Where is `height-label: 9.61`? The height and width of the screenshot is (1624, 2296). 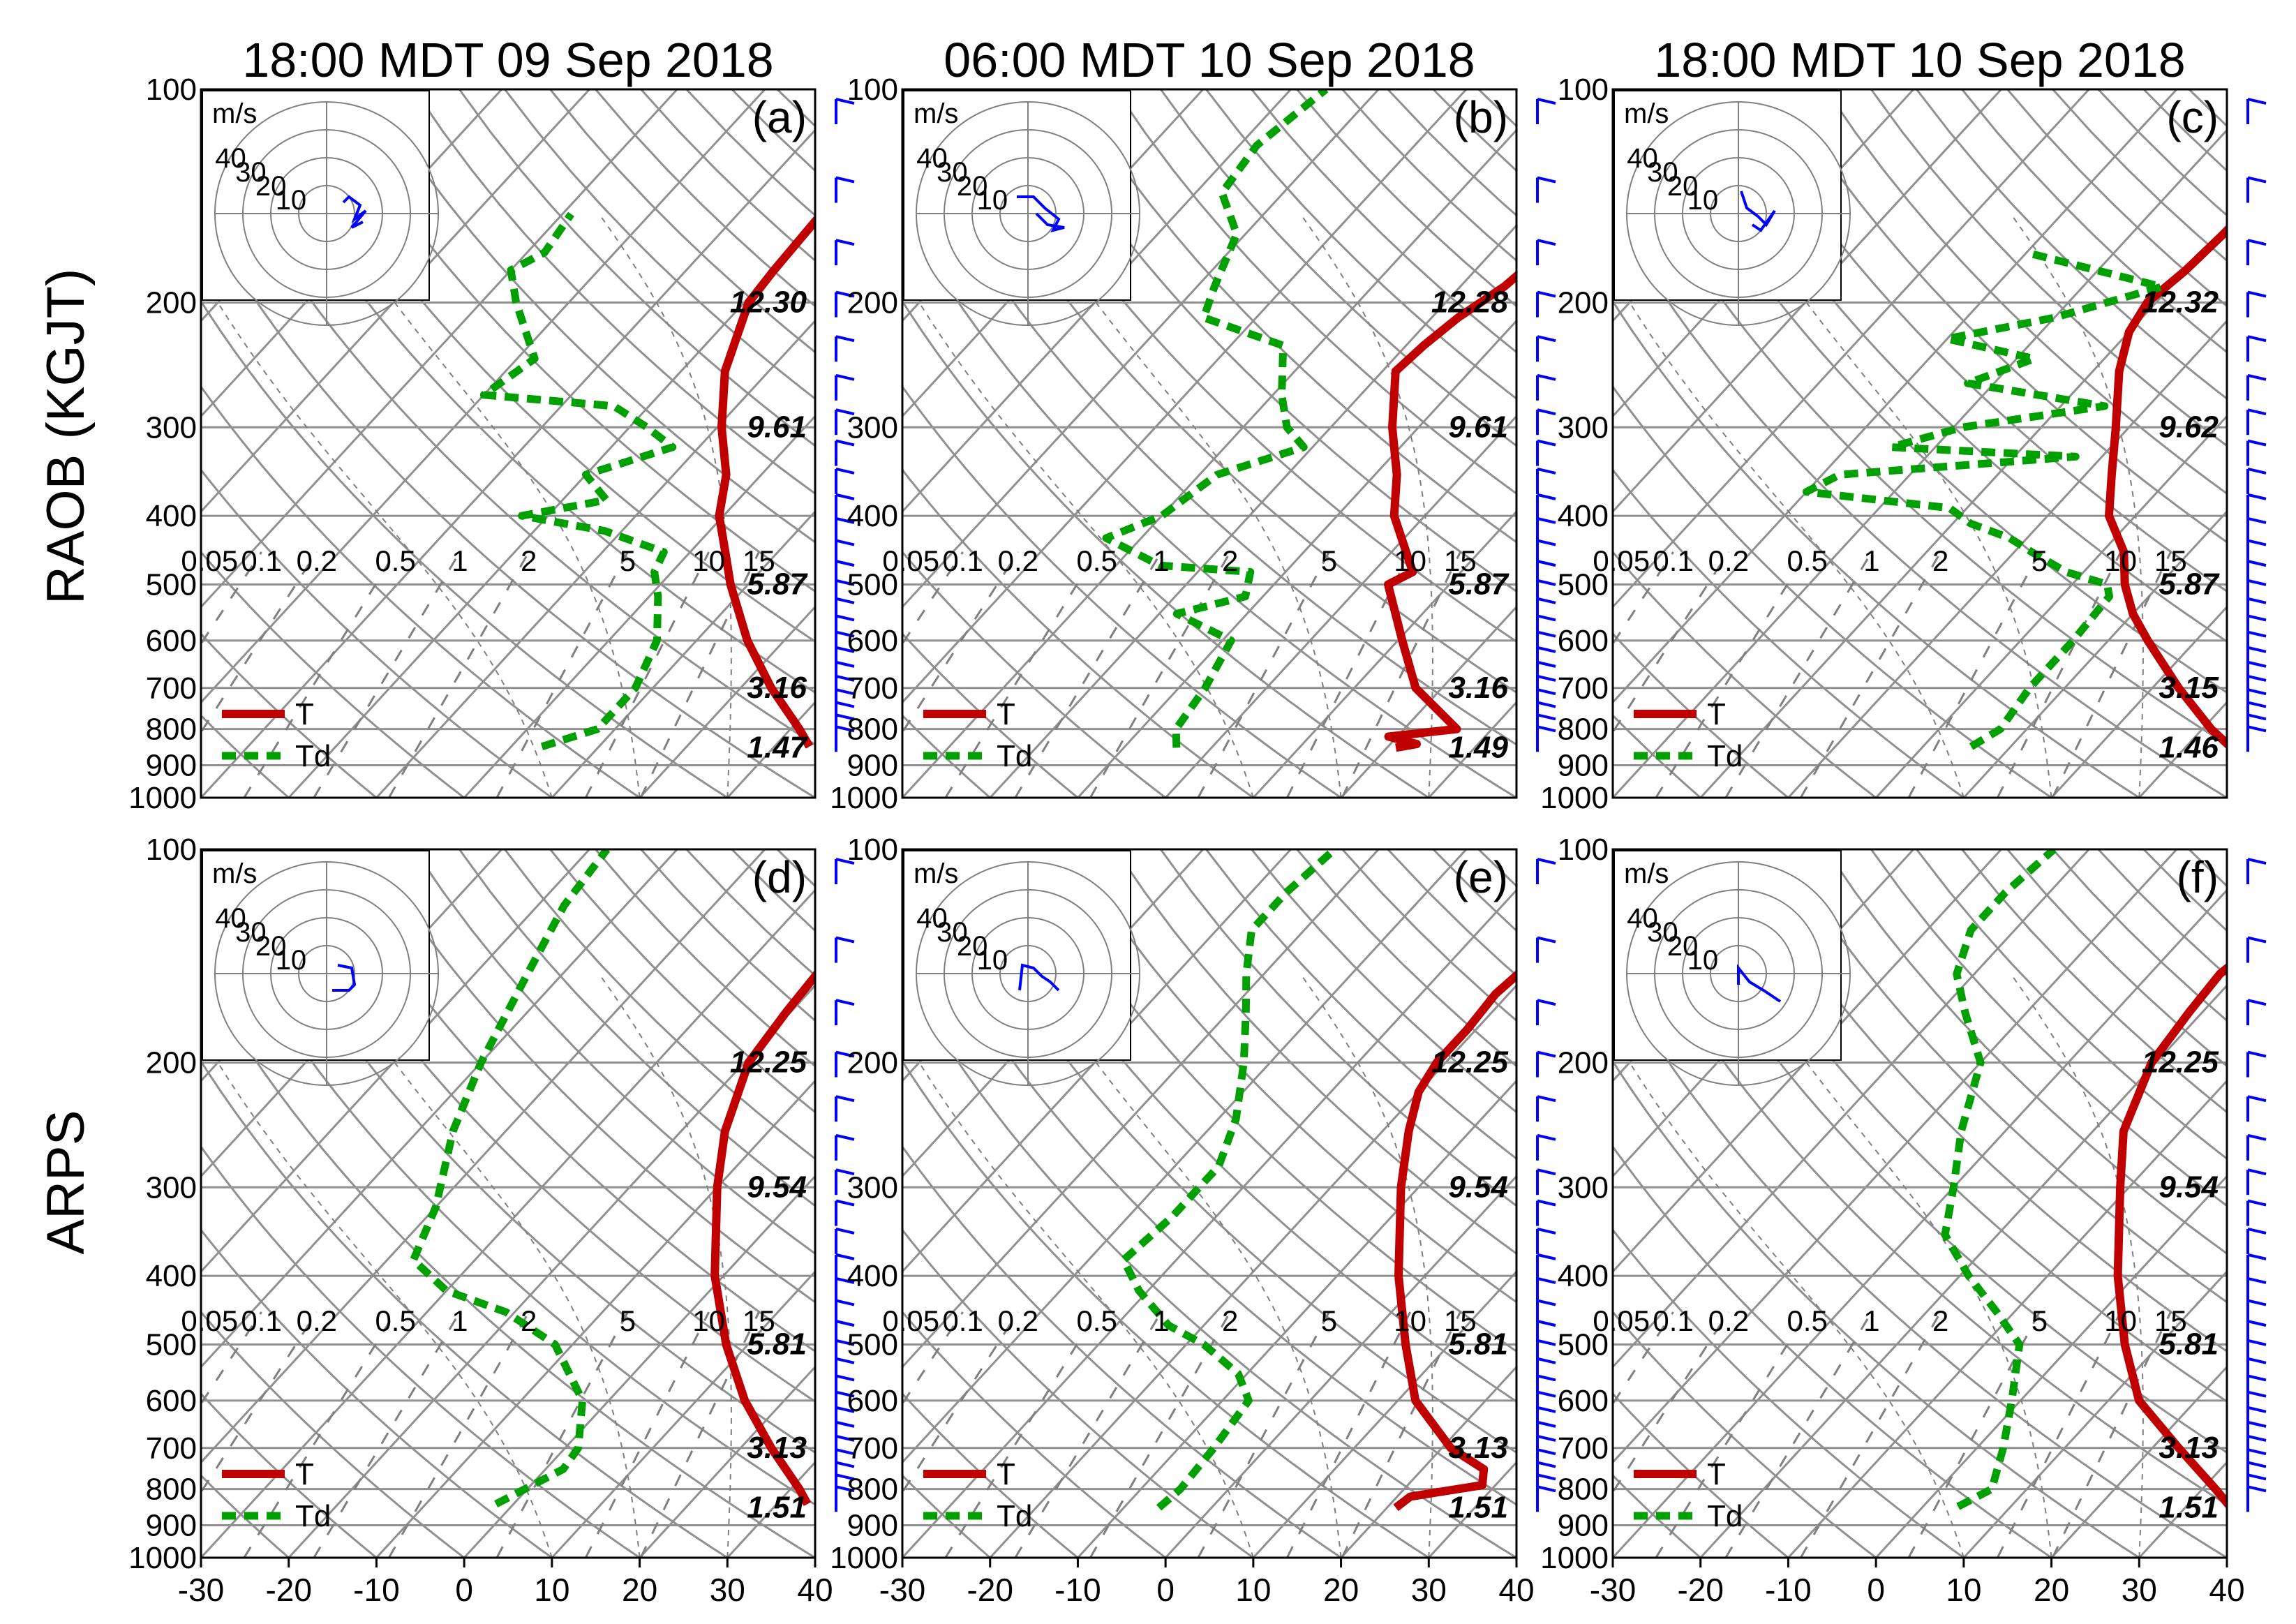
height-label: 9.61 is located at coordinates (1478, 427).